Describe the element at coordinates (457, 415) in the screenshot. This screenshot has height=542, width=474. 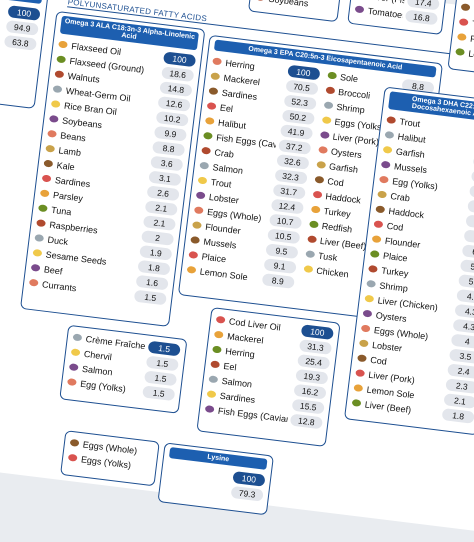
I see `value-pill: 1.8` at that location.